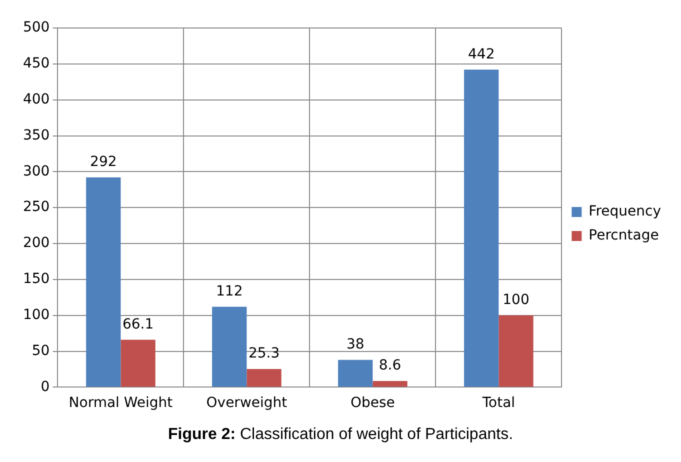  What do you see at coordinates (41, 350) in the screenshot?
I see `y-tick-label: 50` at bounding box center [41, 350].